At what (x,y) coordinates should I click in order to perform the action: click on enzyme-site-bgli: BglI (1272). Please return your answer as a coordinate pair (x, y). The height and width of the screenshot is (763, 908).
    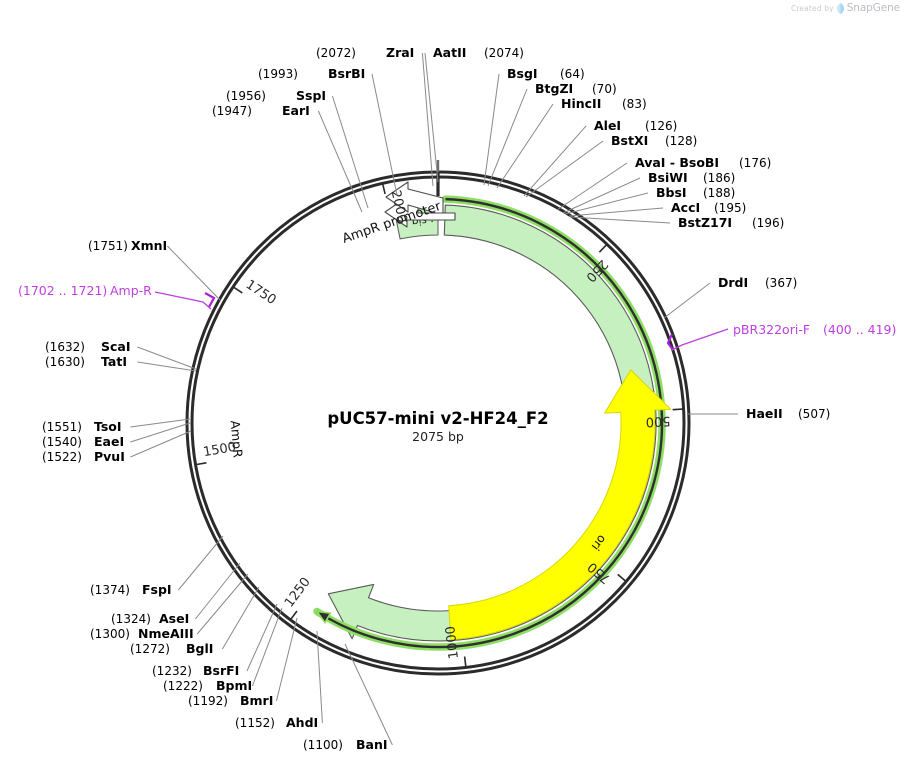
    Looking at the image, I should click on (171, 648).